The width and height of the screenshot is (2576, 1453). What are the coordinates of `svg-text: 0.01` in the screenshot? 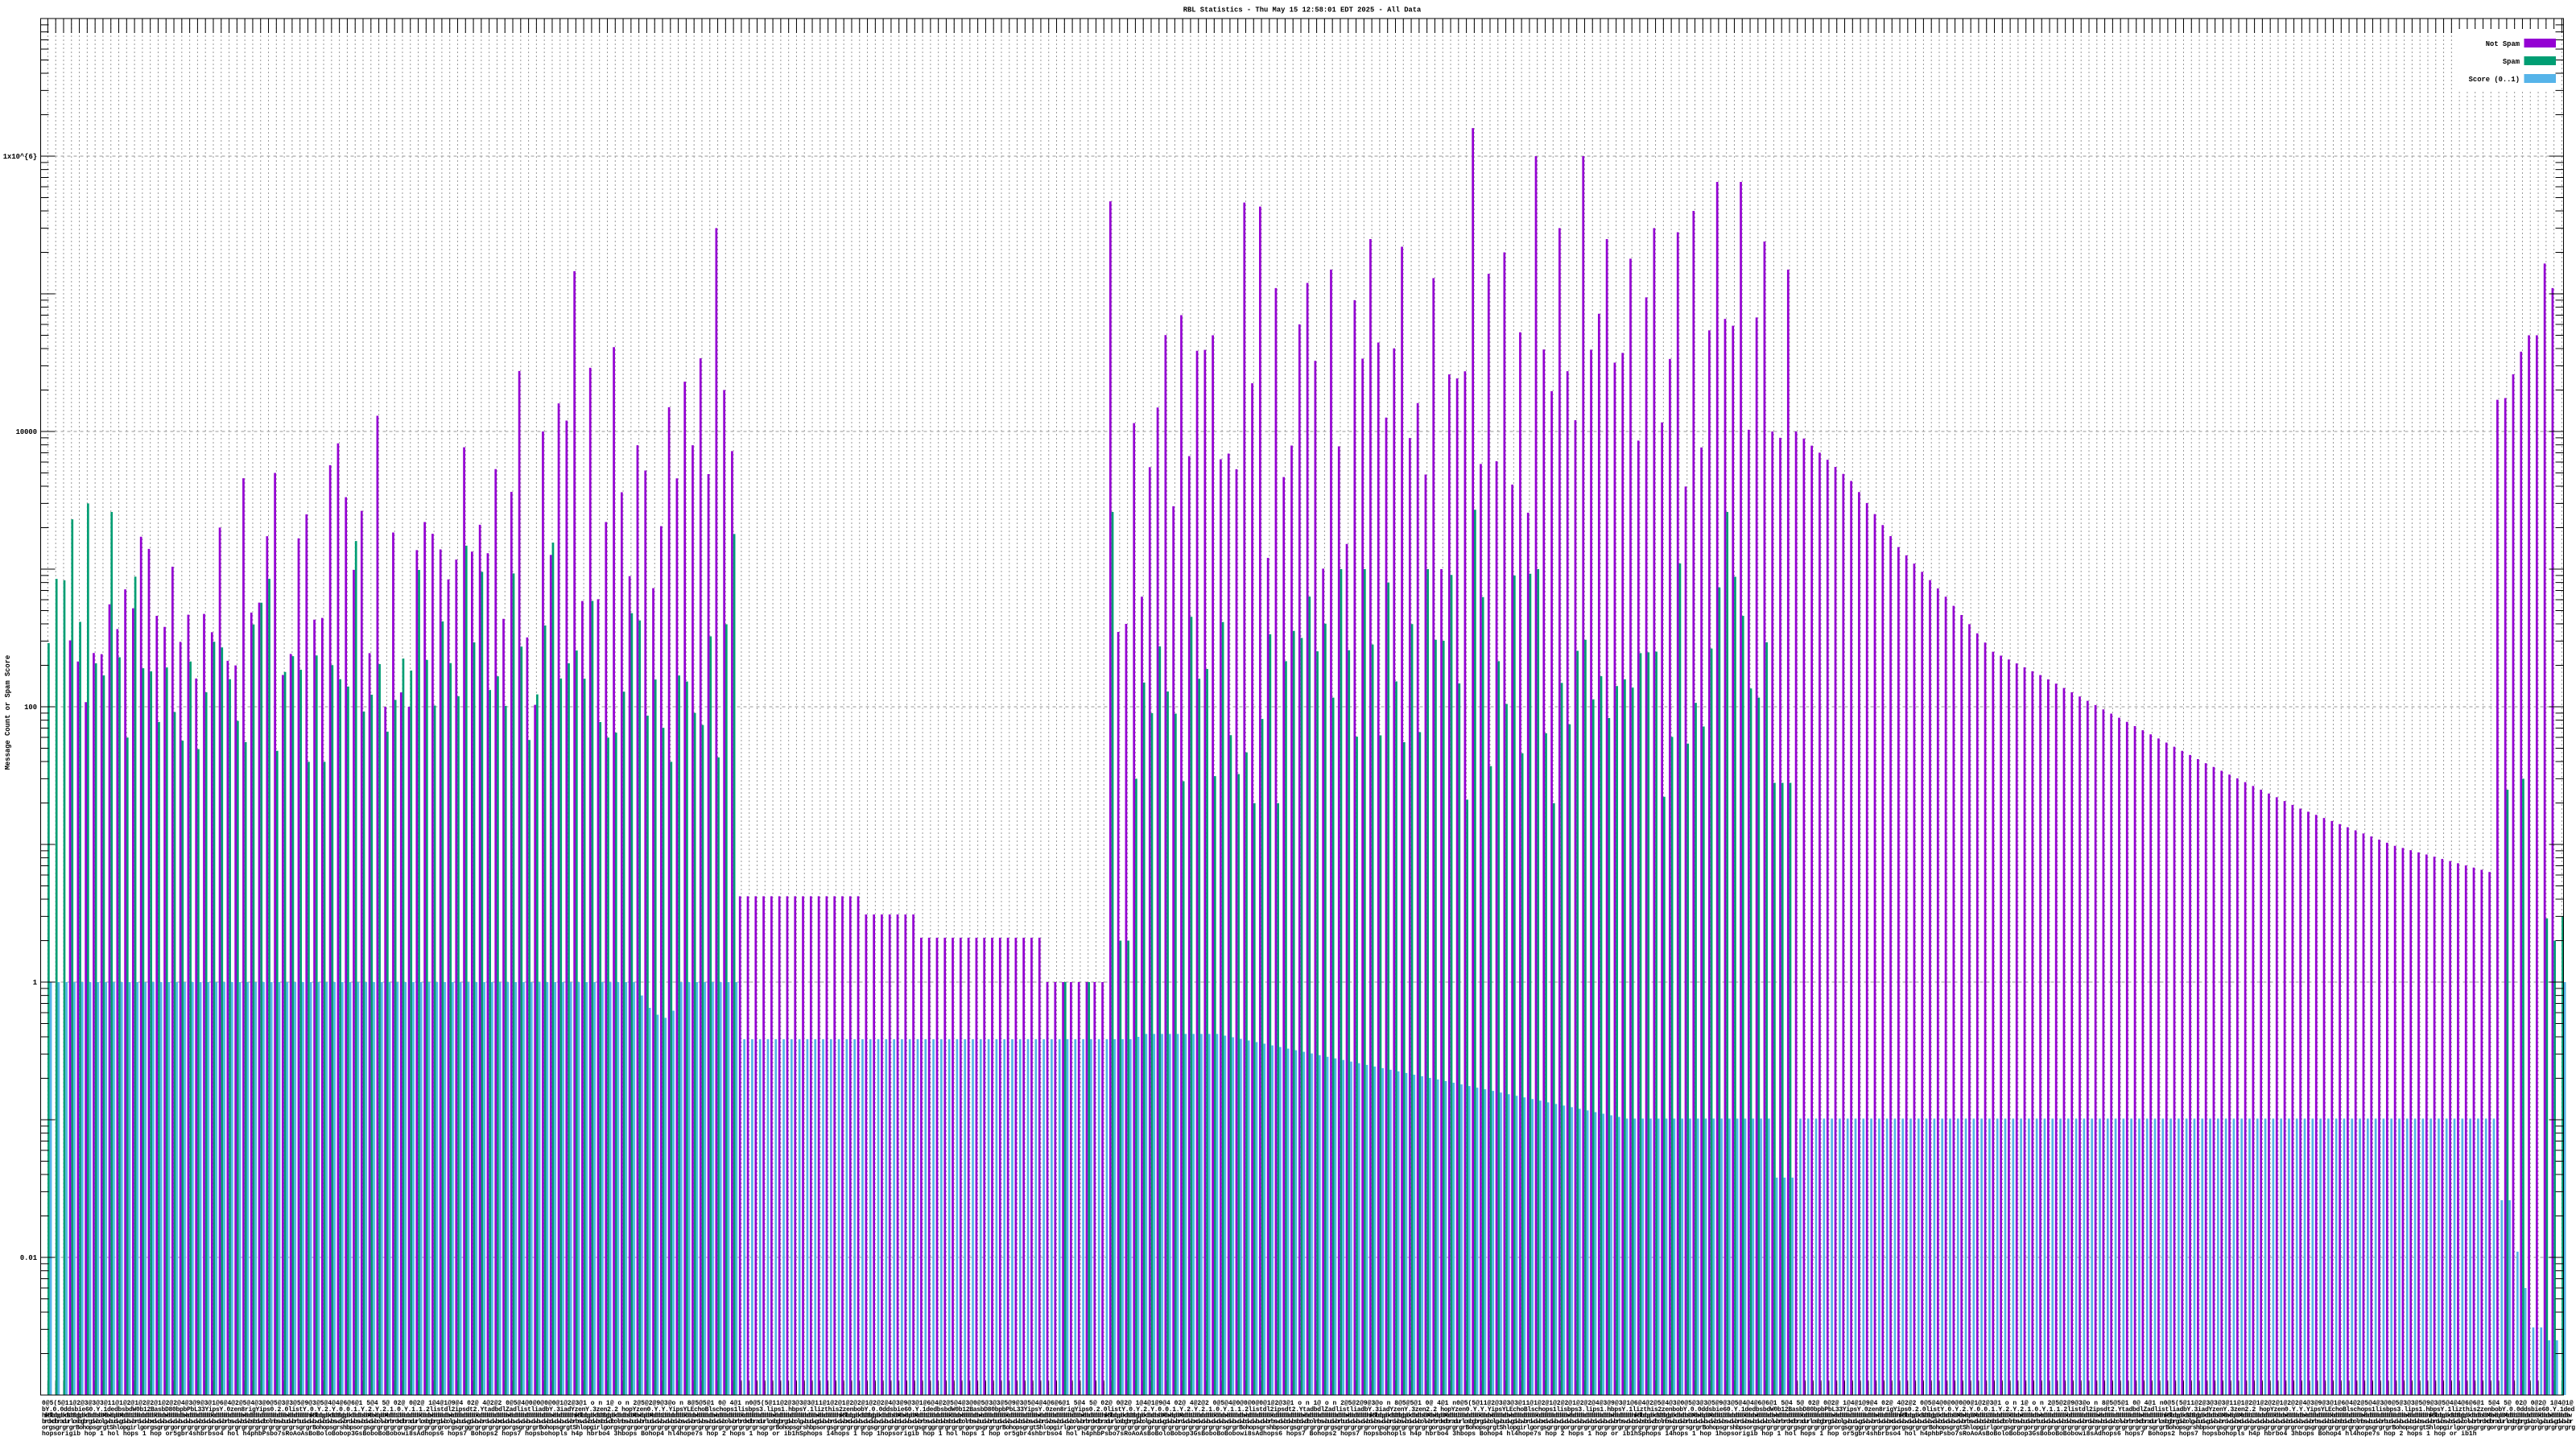 It's located at (28, 1258).